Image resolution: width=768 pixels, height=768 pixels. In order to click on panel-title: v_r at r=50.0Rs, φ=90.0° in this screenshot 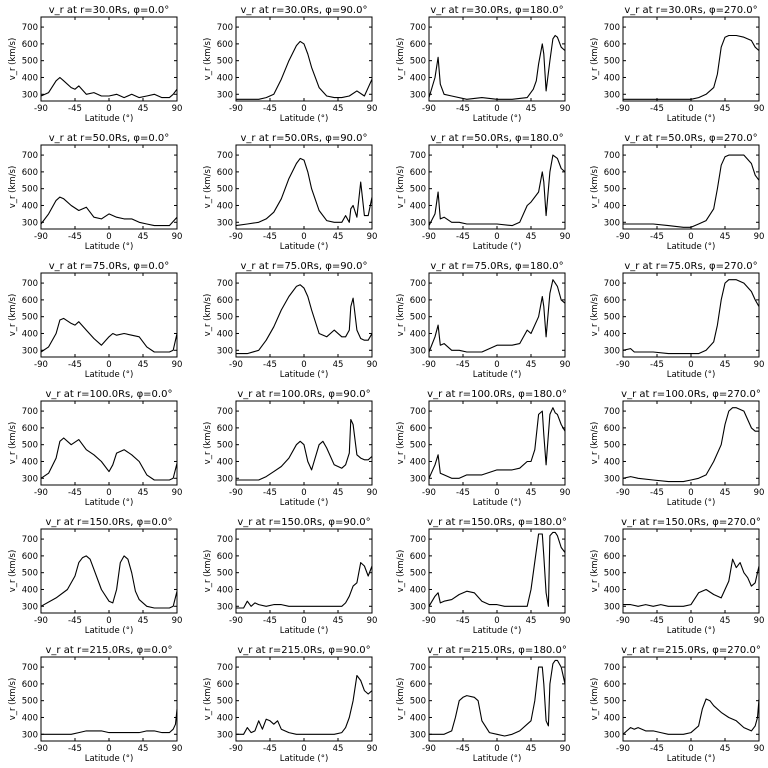, I will do `click(304, 138)`.